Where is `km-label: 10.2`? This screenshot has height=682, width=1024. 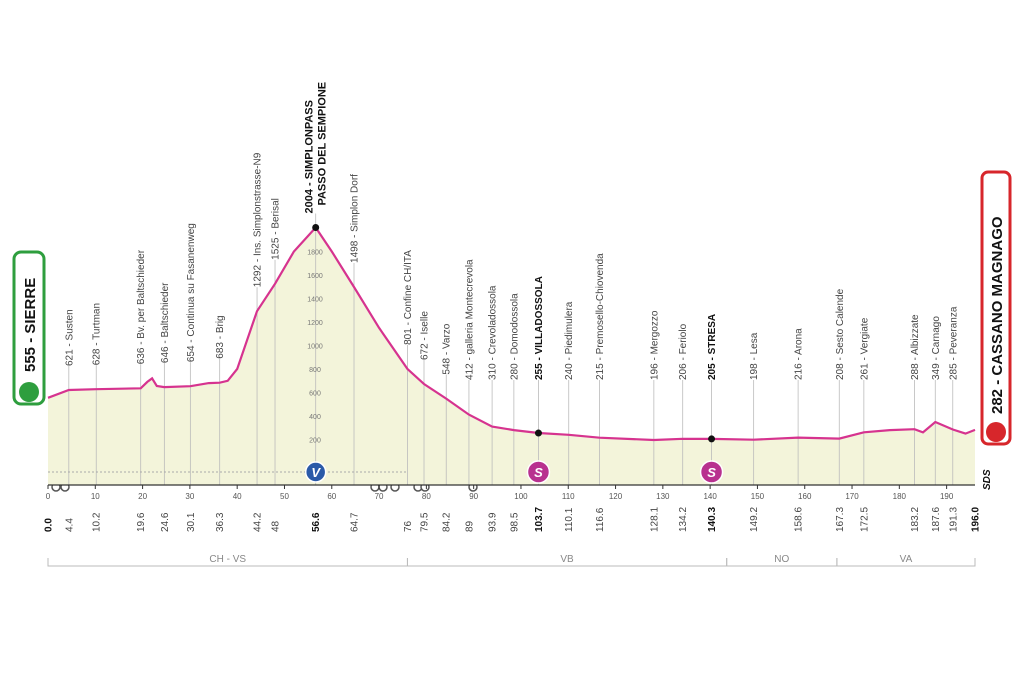 km-label: 10.2 is located at coordinates (97, 522).